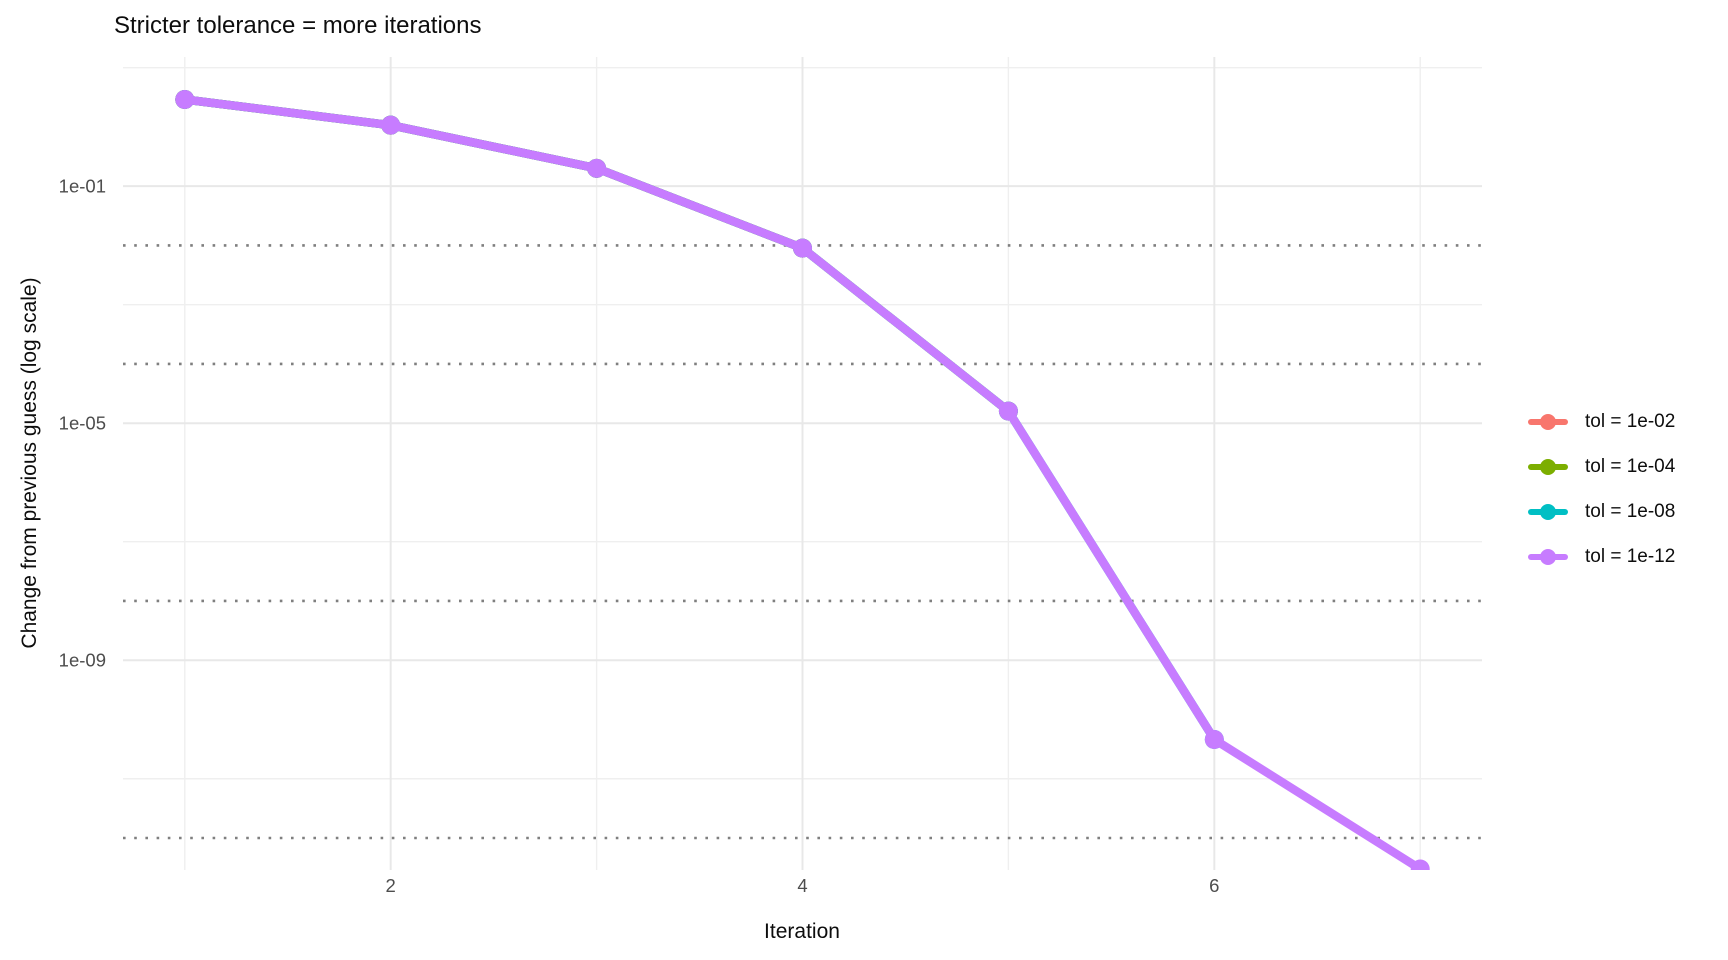 The width and height of the screenshot is (1728, 960). What do you see at coordinates (82, 423) in the screenshot?
I see `y-tick-label: 1e-05` at bounding box center [82, 423].